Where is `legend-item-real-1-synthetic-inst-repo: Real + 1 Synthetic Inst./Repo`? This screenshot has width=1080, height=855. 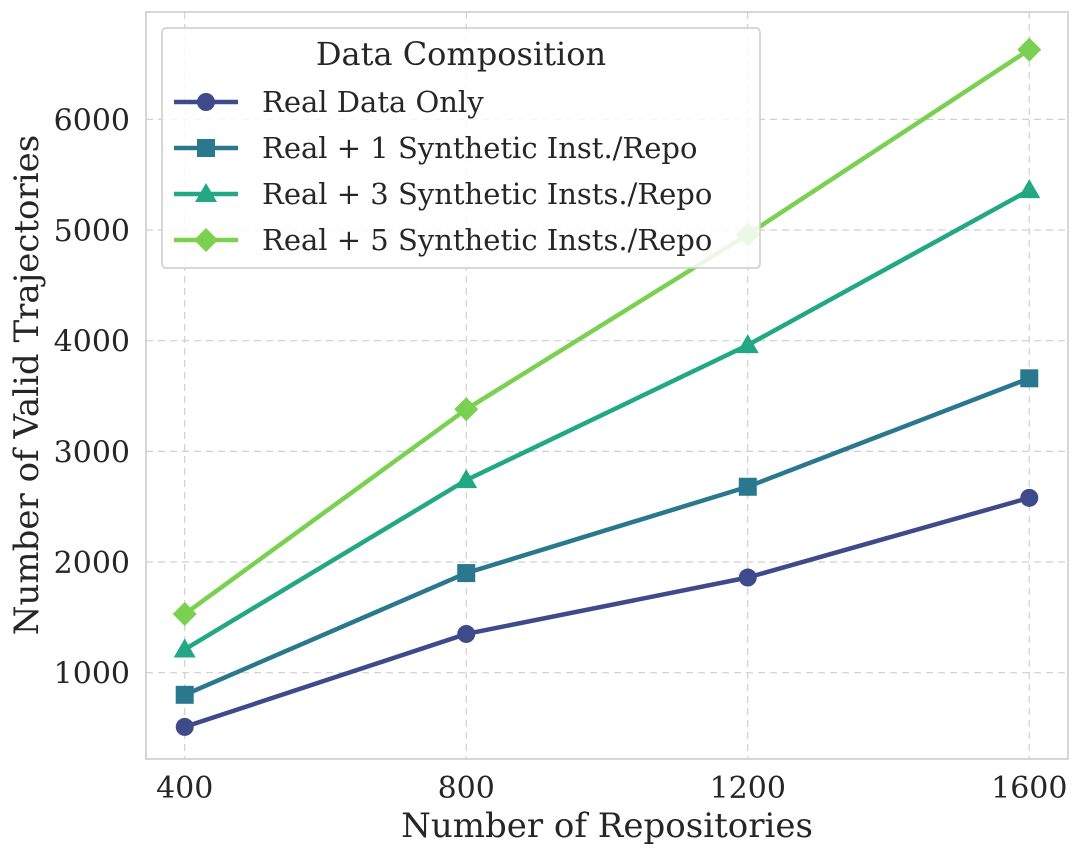 legend-item-real-1-synthetic-inst-repo: Real + 1 Synthetic Inst./Repo is located at coordinates (435, 148).